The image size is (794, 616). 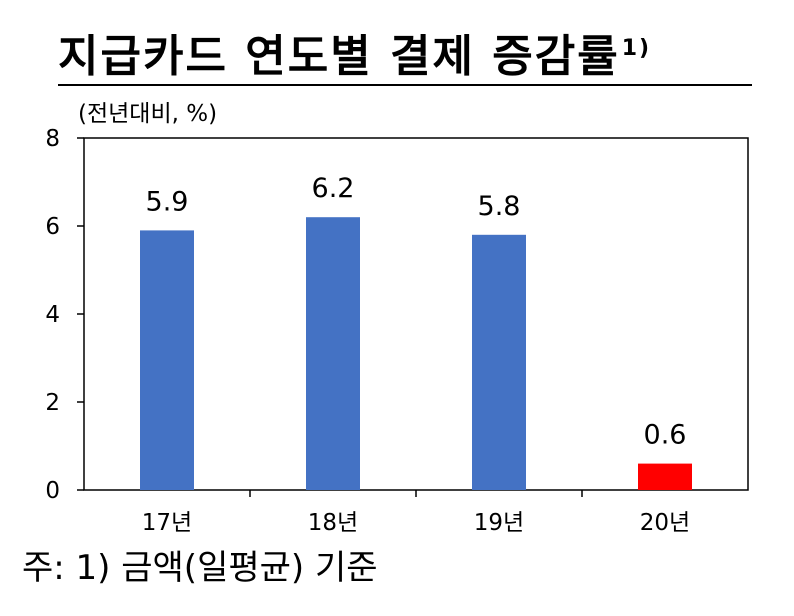 What do you see at coordinates (665, 523) in the screenshot?
I see `x-tick-label: 20년` at bounding box center [665, 523].